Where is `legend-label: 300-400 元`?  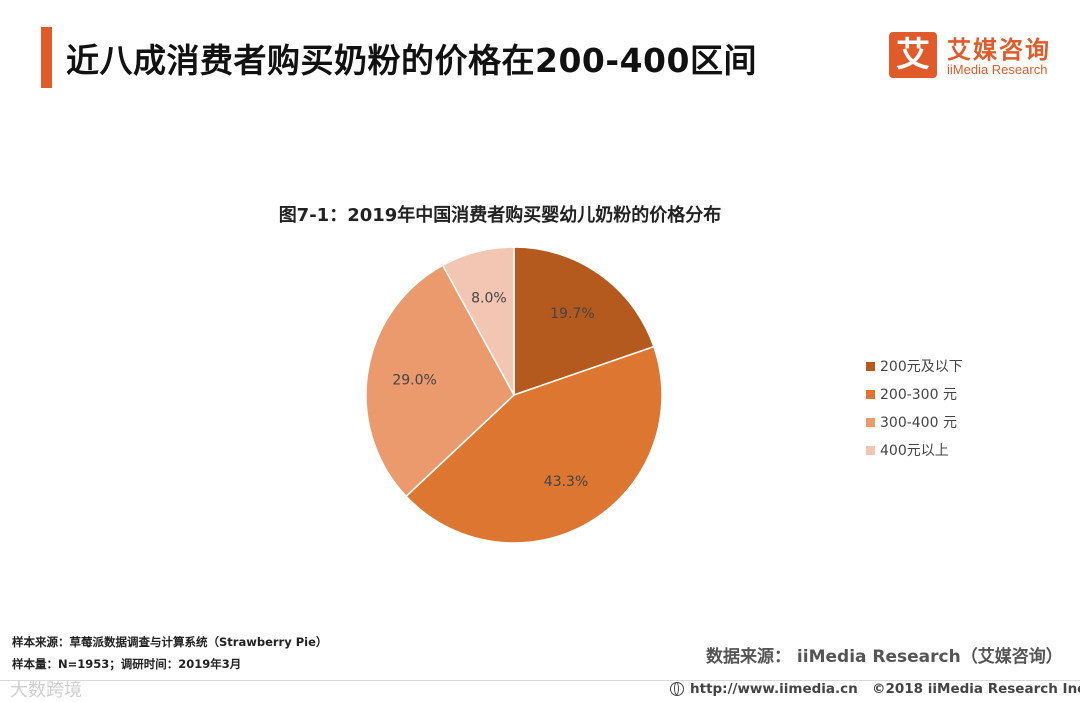 legend-label: 300-400 元 is located at coordinates (918, 423).